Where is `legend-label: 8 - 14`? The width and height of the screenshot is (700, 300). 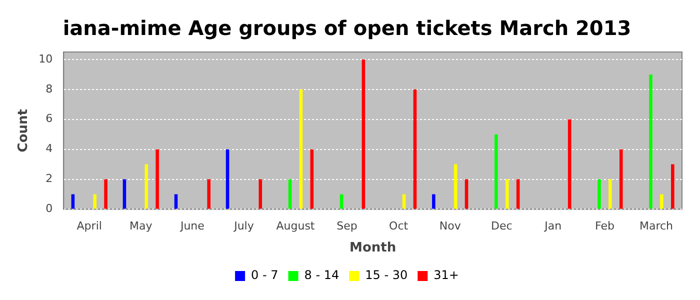
legend-label: 8 - 14 is located at coordinates (322, 275).